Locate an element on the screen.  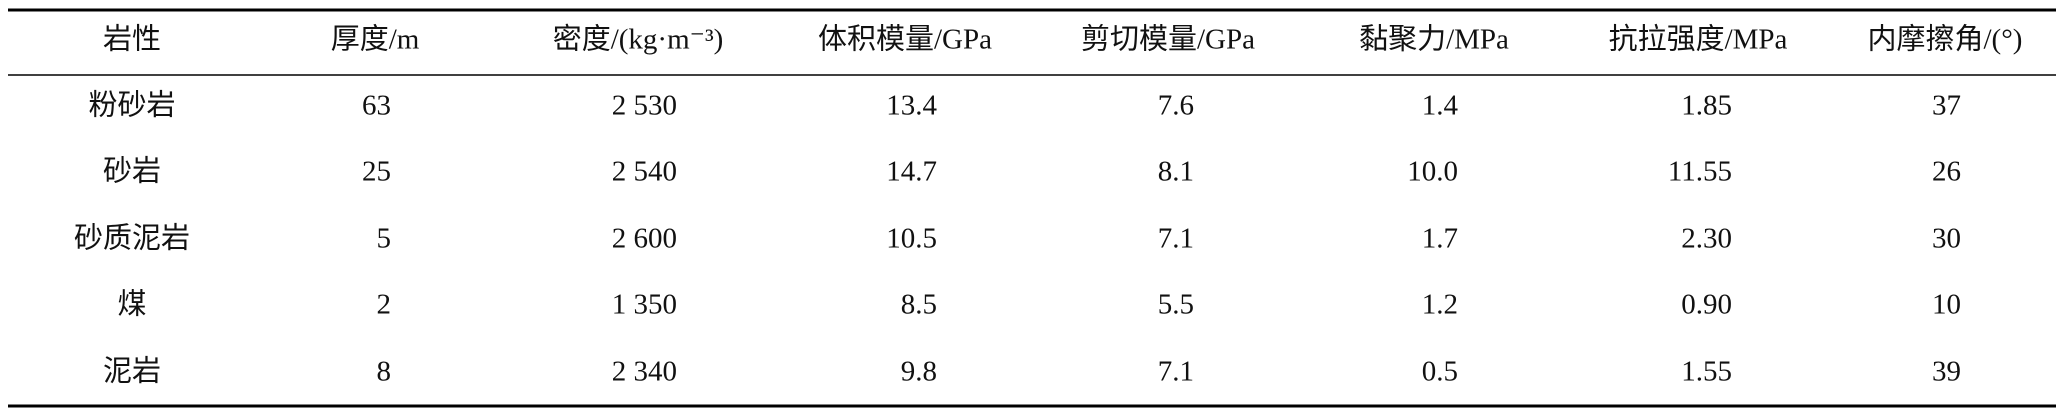
cell: 10 is located at coordinates (1946, 305).